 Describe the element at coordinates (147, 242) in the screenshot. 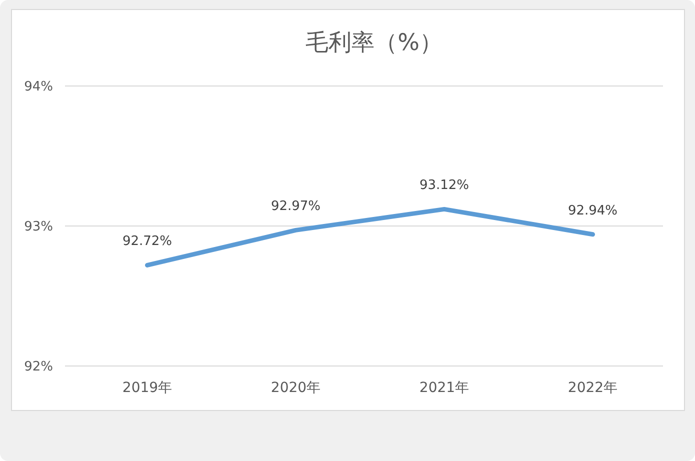

I see `data-label: 92.72%` at that location.